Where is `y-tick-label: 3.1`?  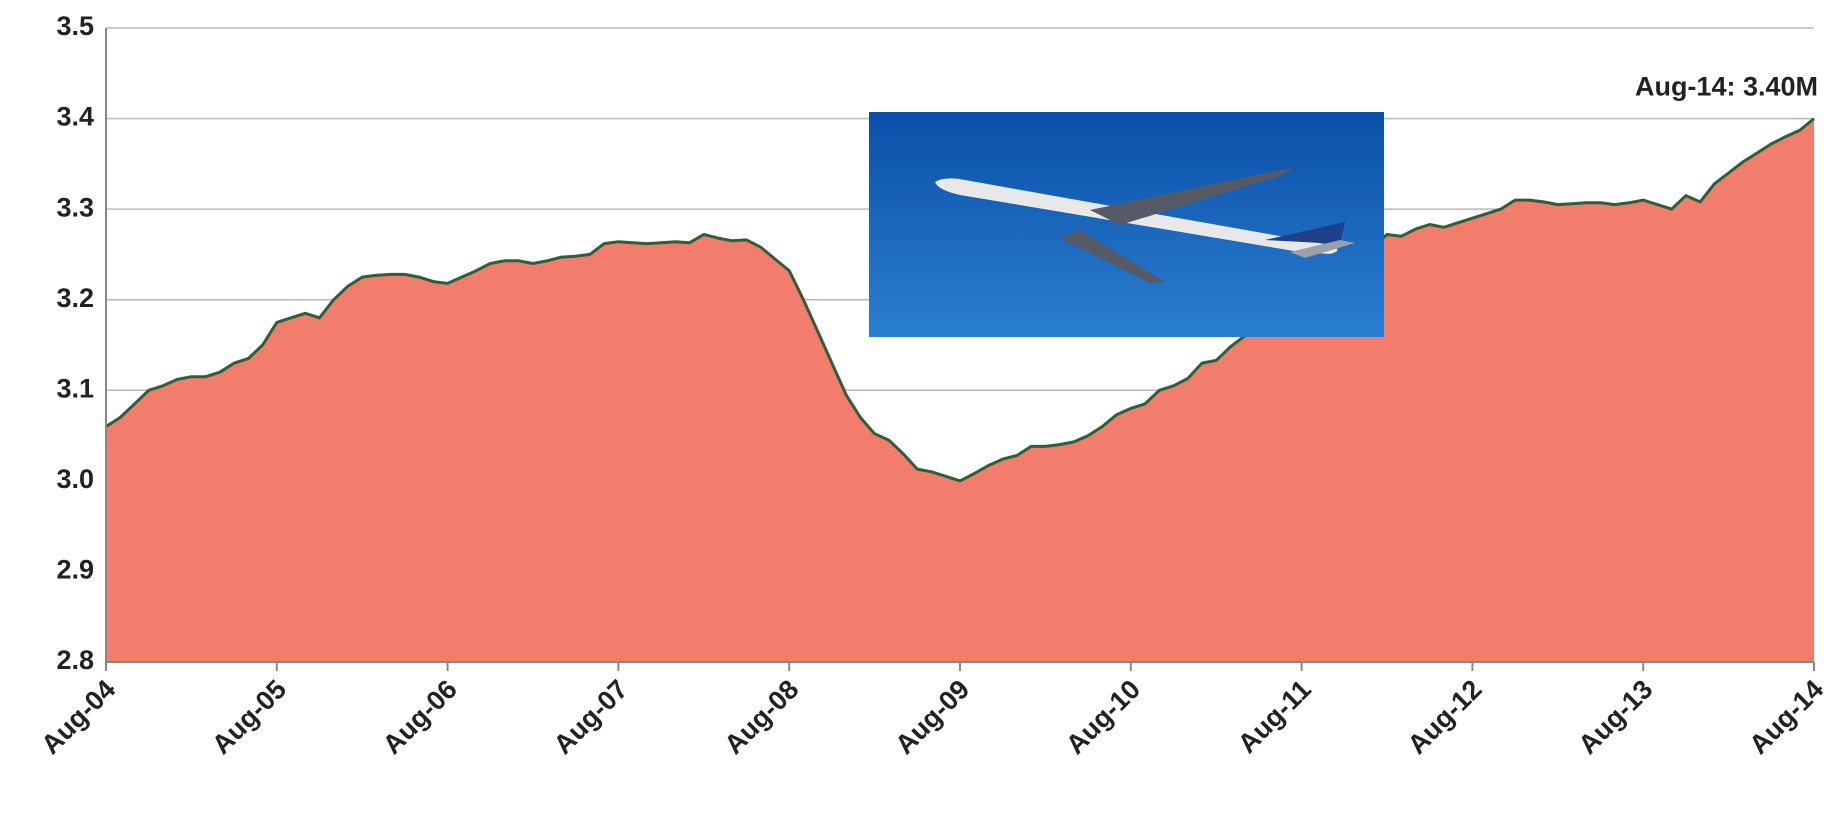
y-tick-label: 3.1 is located at coordinates (75, 388).